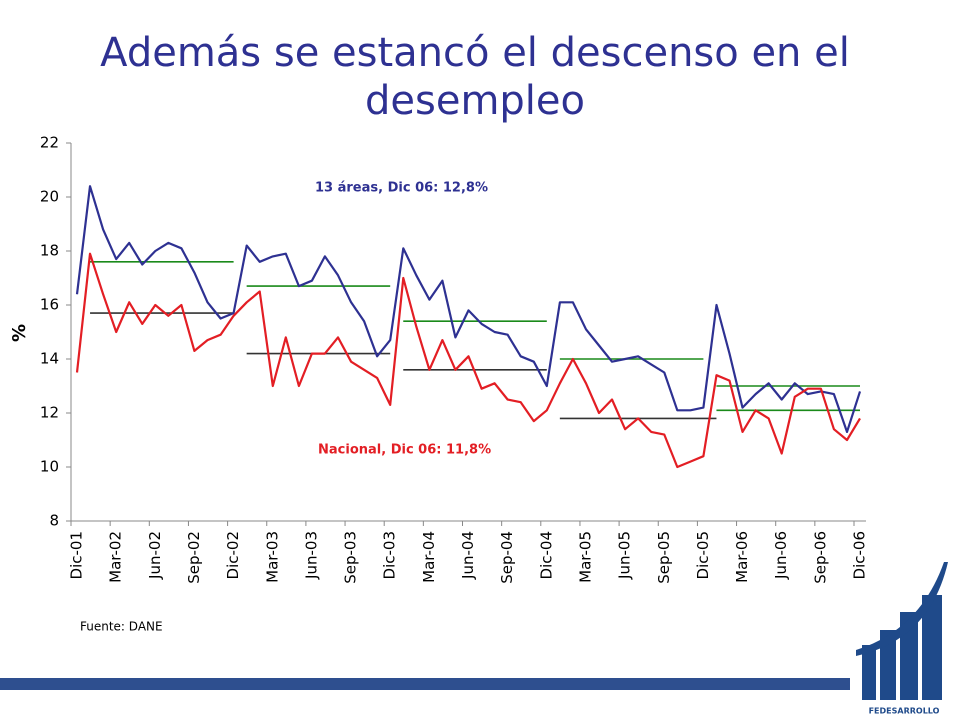 This screenshot has width=960, height=724. Describe the element at coordinates (49, 197) in the screenshot. I see `y-tick-label: 20` at that location.